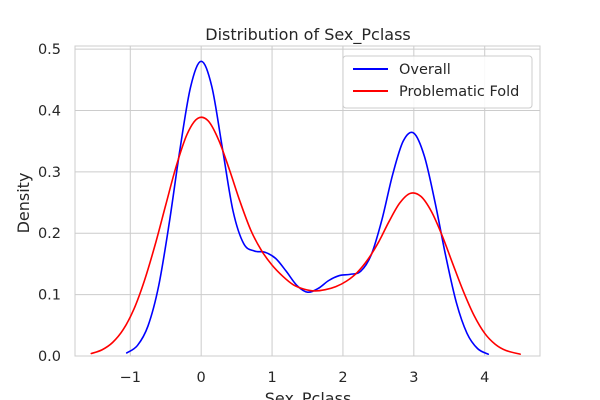  What do you see at coordinates (49, 173) in the screenshot?
I see `y-tick-label: 0.3` at bounding box center [49, 173].